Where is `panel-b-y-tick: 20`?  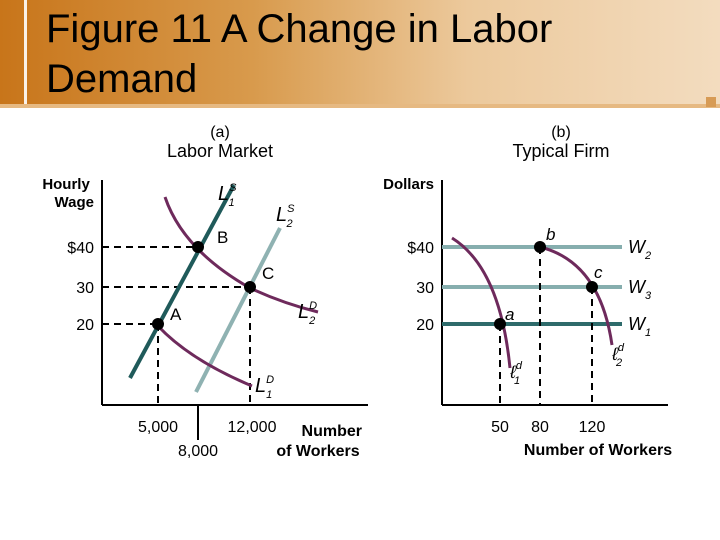
panel-b-y-tick: 20 is located at coordinates (425, 325).